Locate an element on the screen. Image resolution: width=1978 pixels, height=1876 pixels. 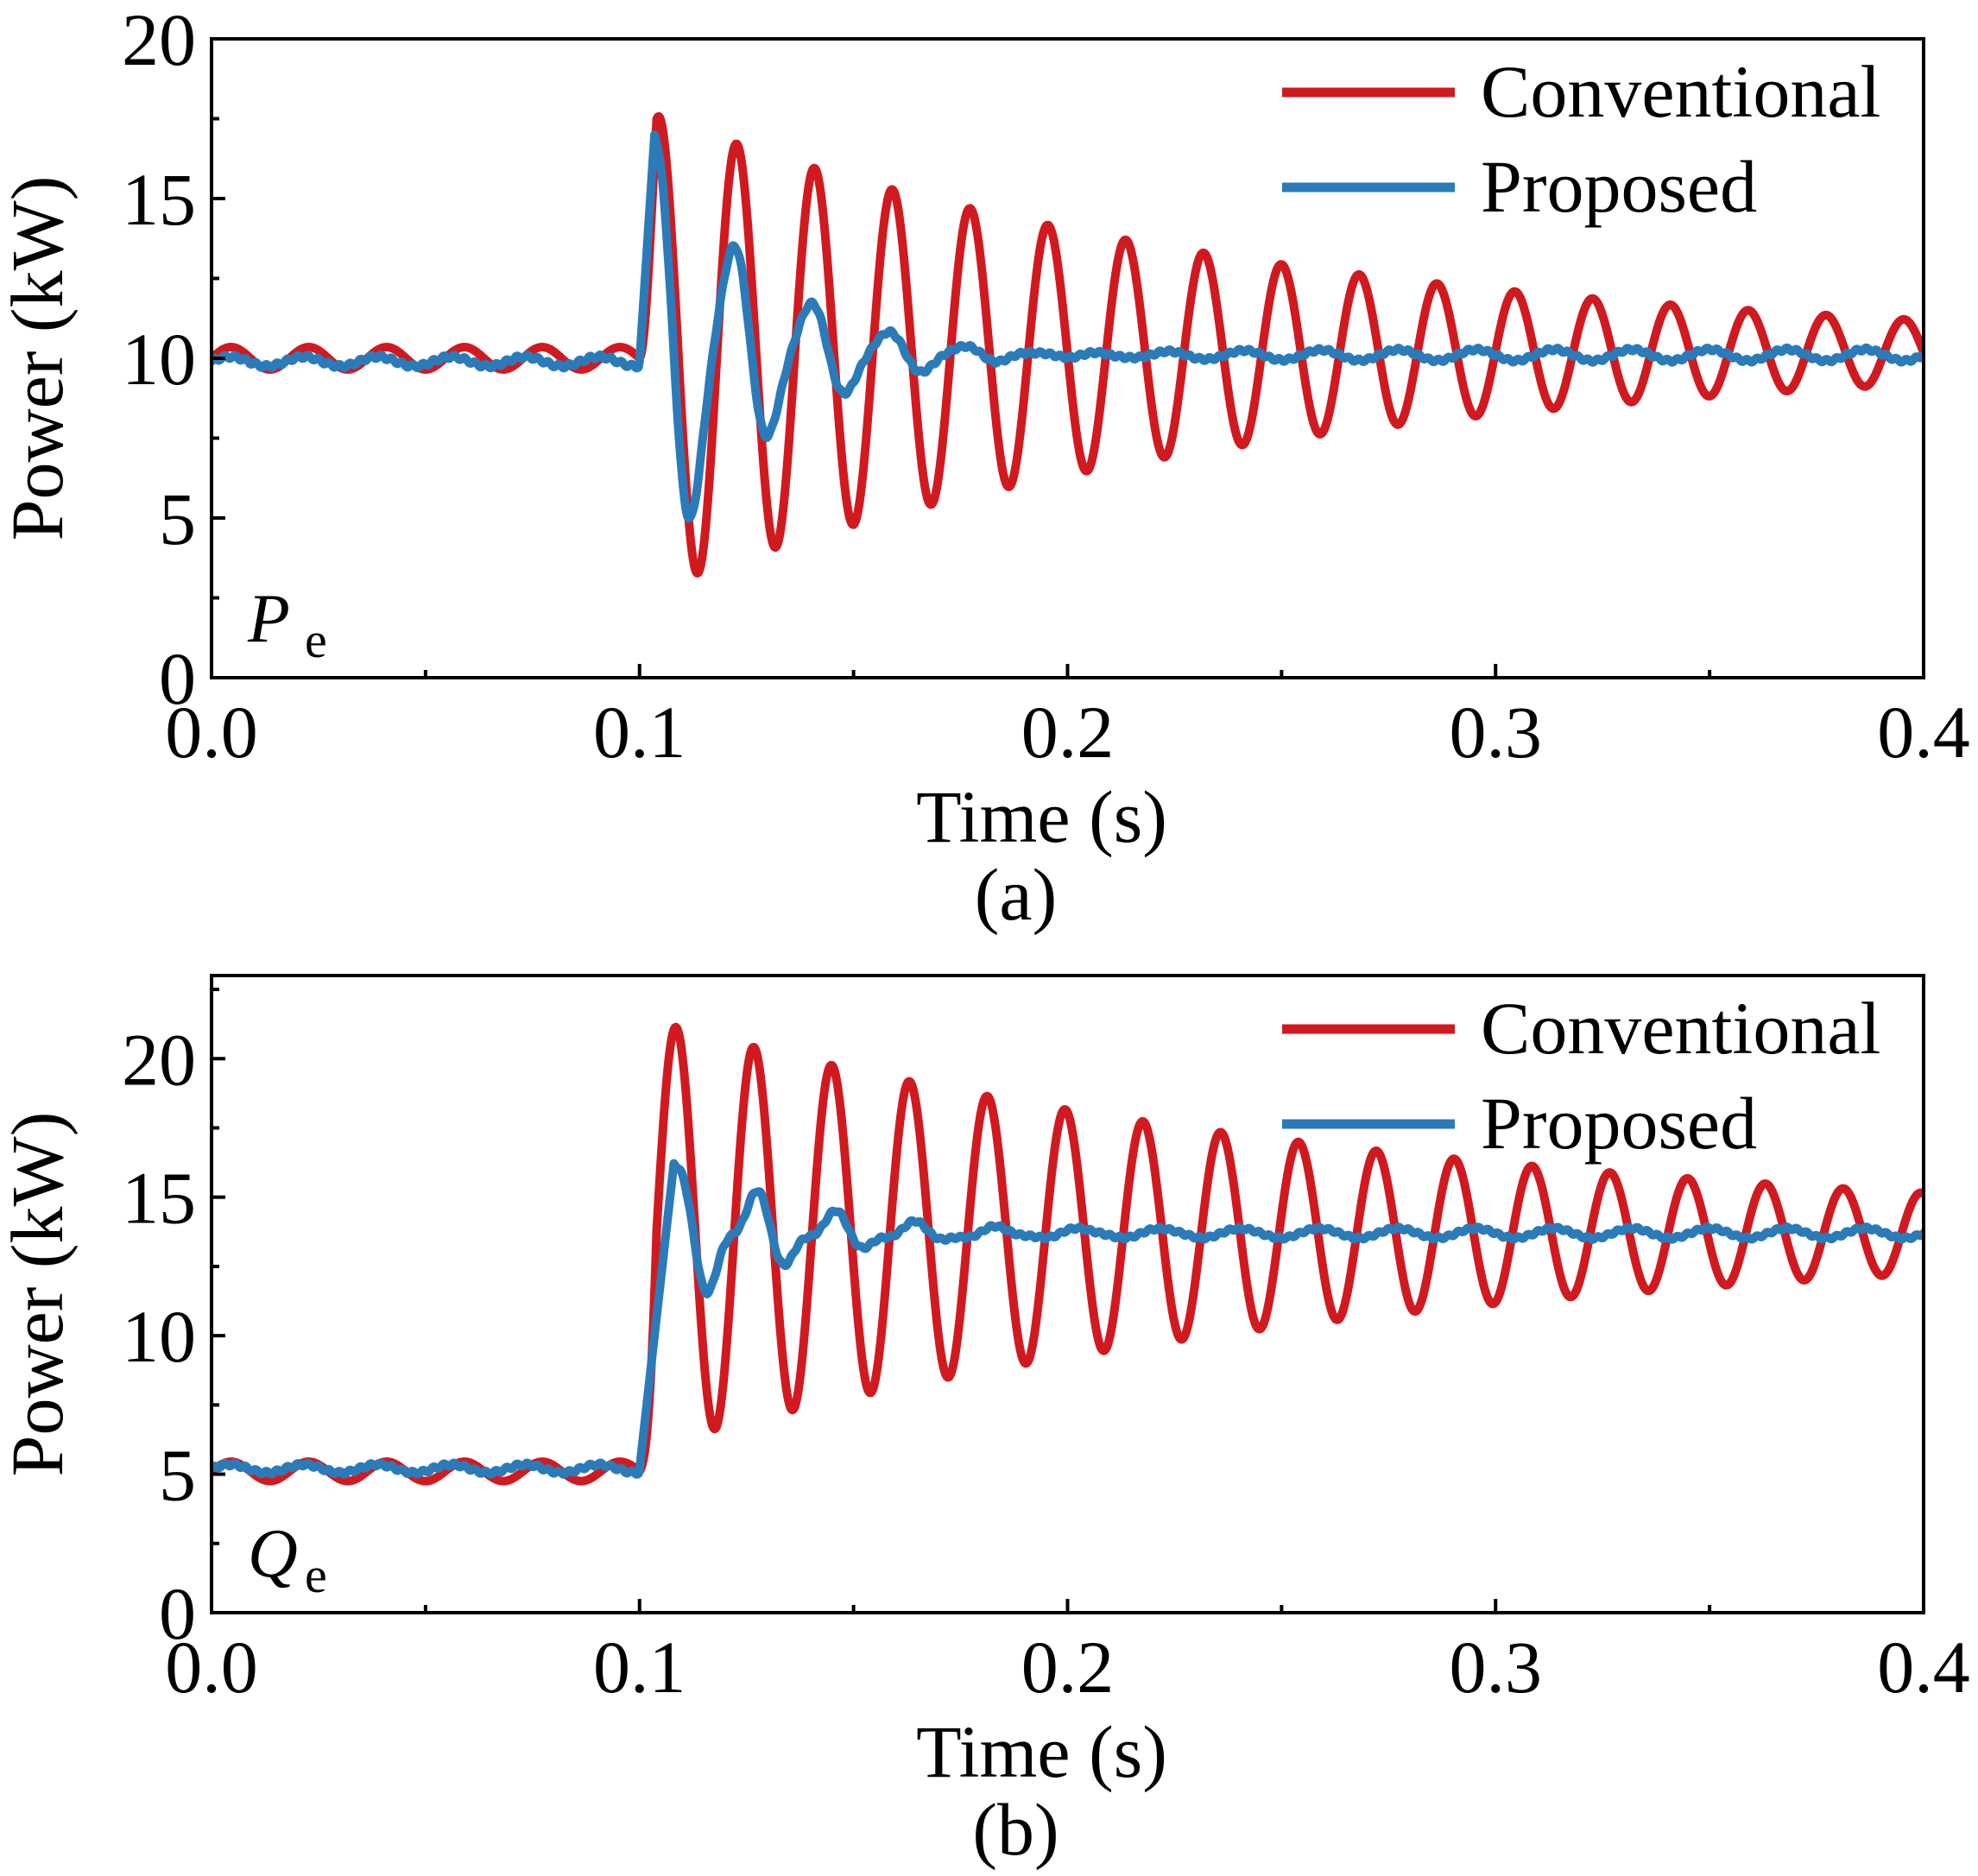
panel-b-legend: Conventional Proposed is located at coordinates (1581, 1076).